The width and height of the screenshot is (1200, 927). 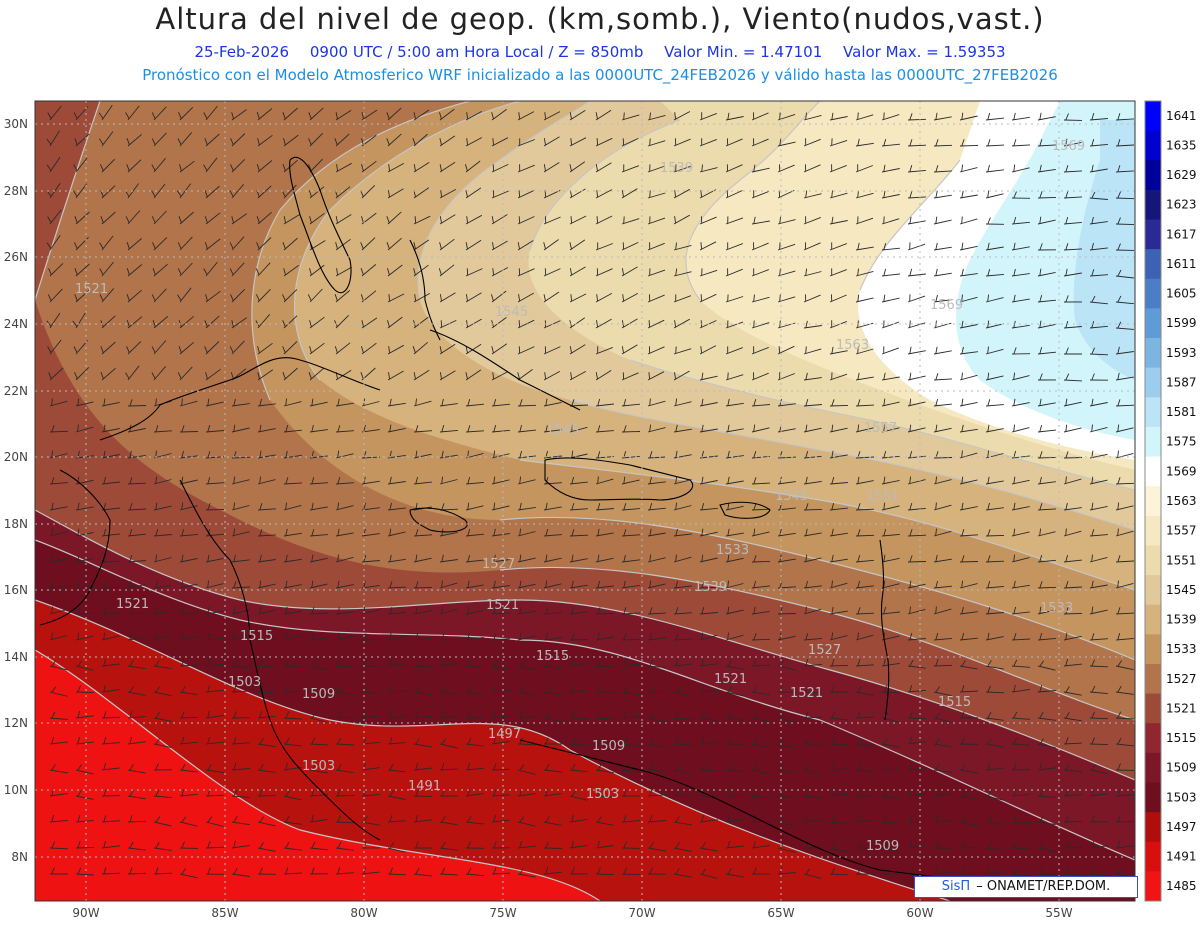 What do you see at coordinates (1068, 146) in the screenshot?
I see `contour-label: 1569` at bounding box center [1068, 146].